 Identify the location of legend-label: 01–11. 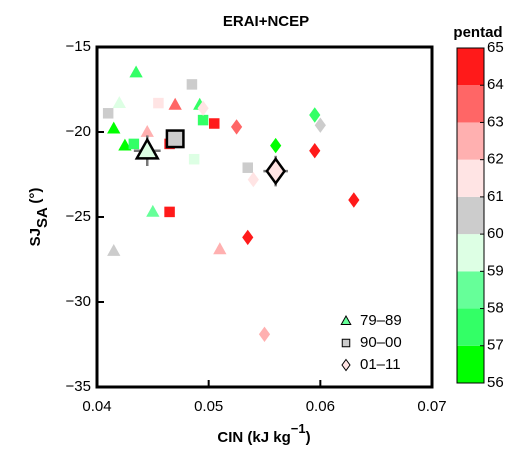
(380, 364).